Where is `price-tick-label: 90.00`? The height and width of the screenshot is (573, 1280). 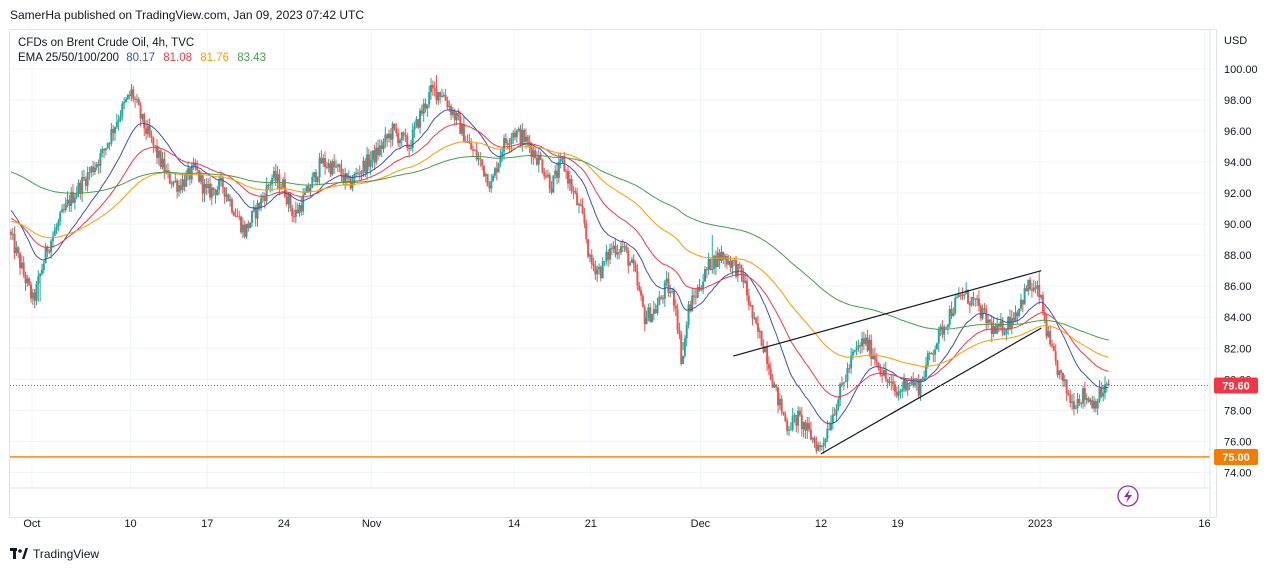 price-tick-label: 90.00 is located at coordinates (1238, 225).